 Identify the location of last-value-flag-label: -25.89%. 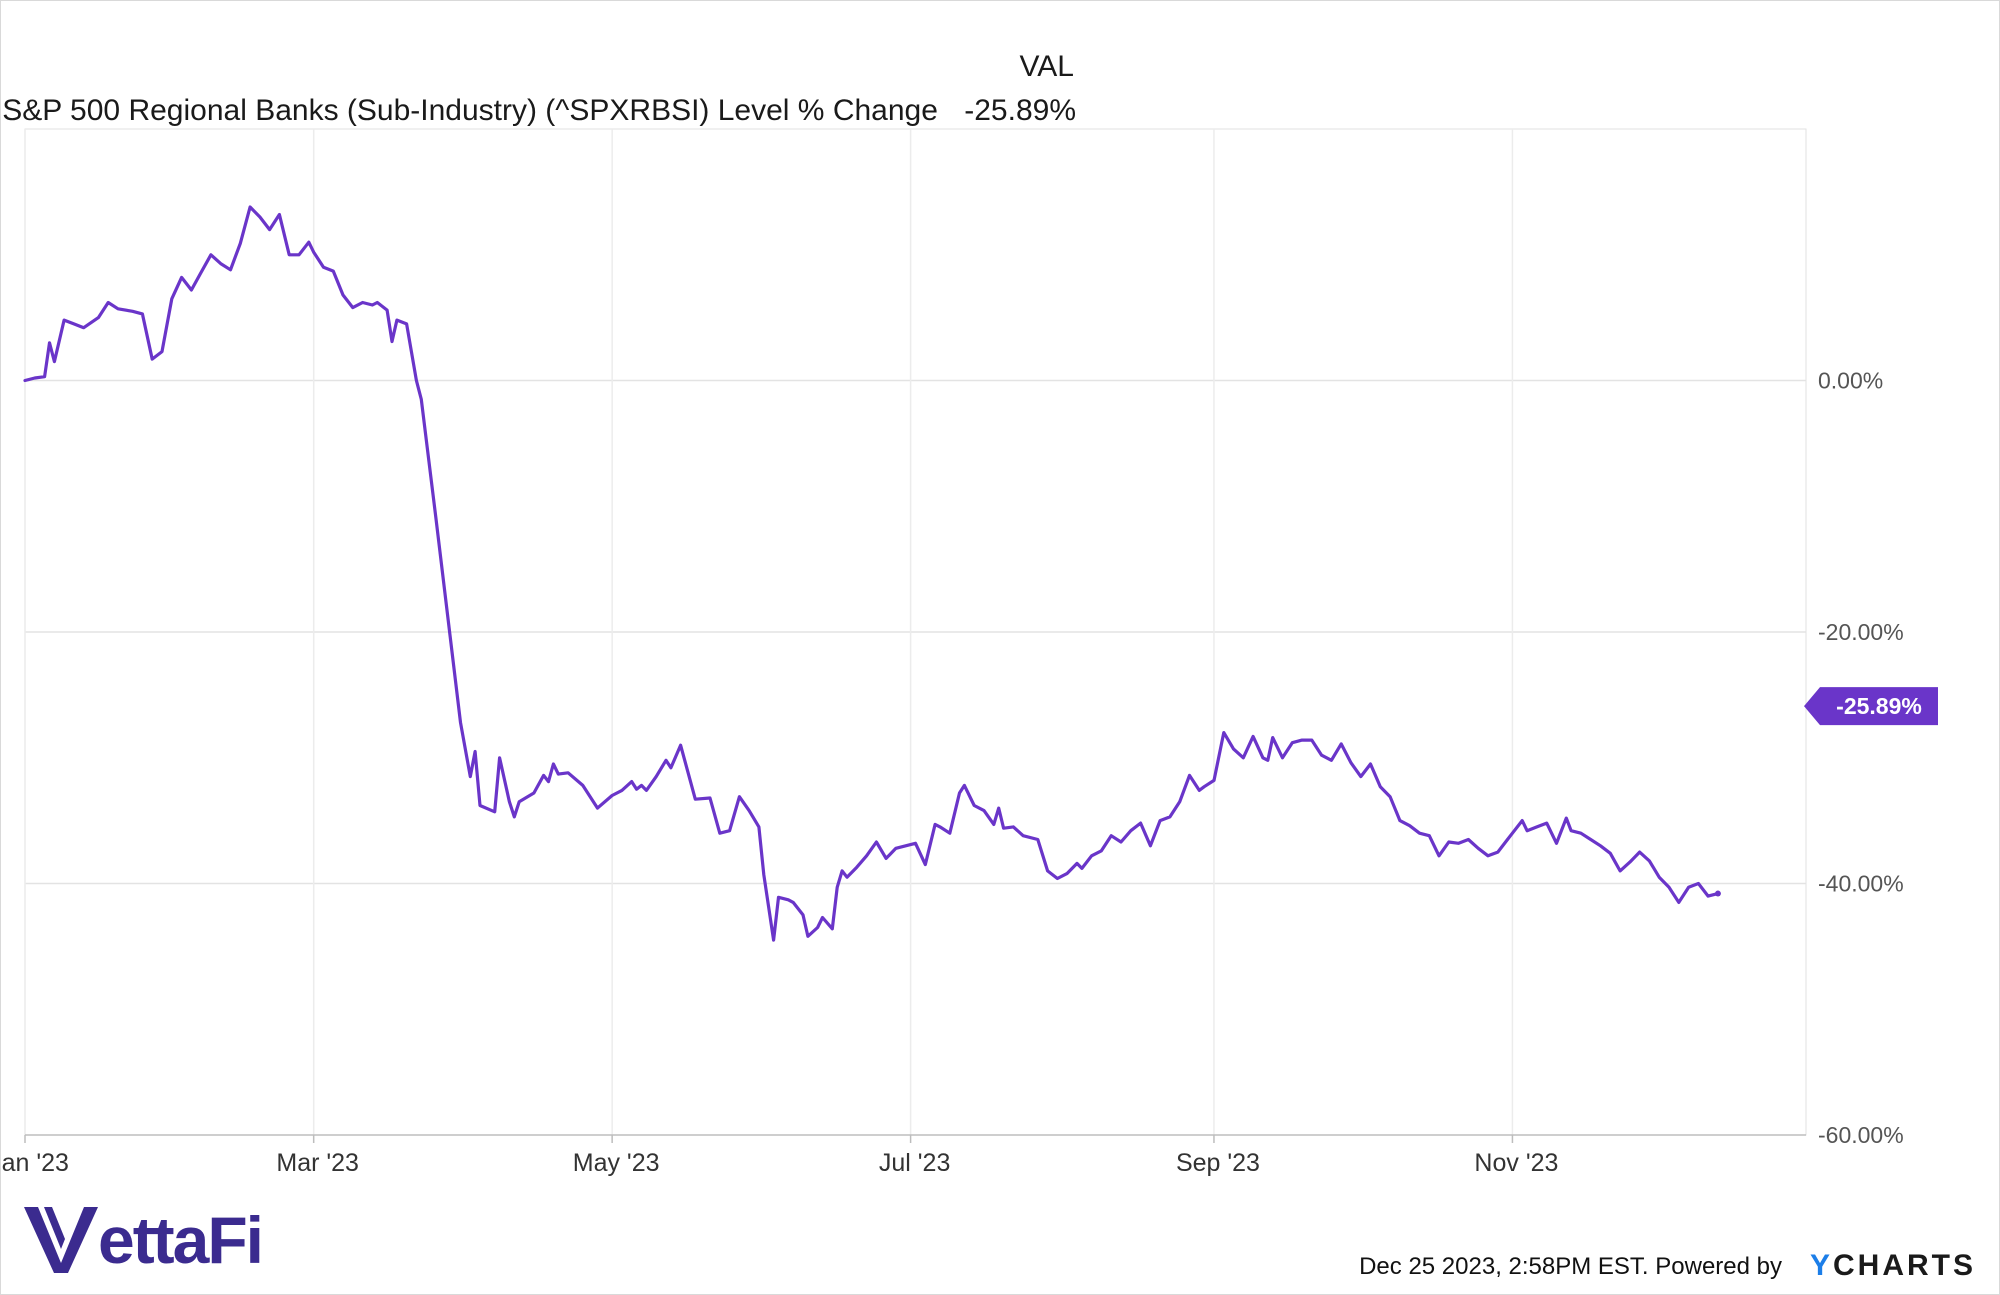
(1879, 706).